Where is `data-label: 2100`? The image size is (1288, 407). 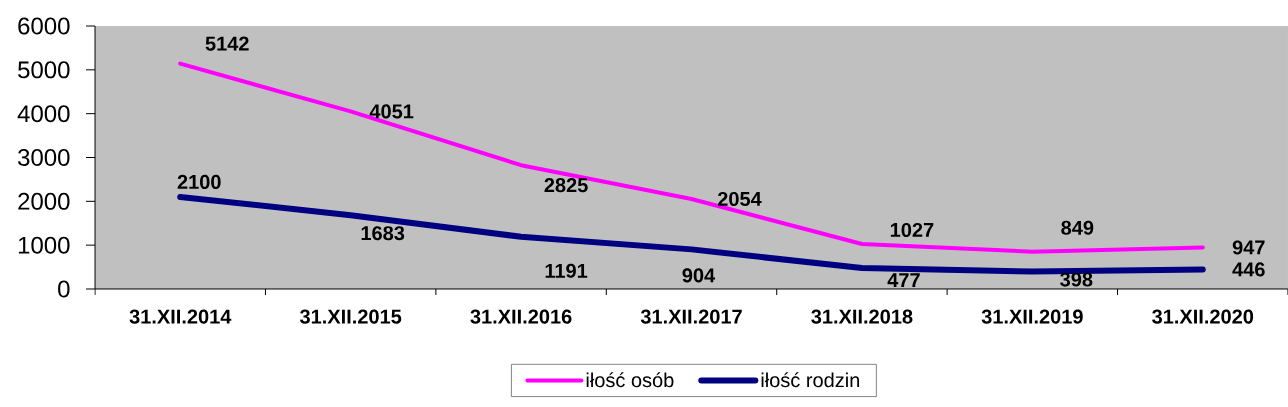
data-label: 2100 is located at coordinates (199, 182).